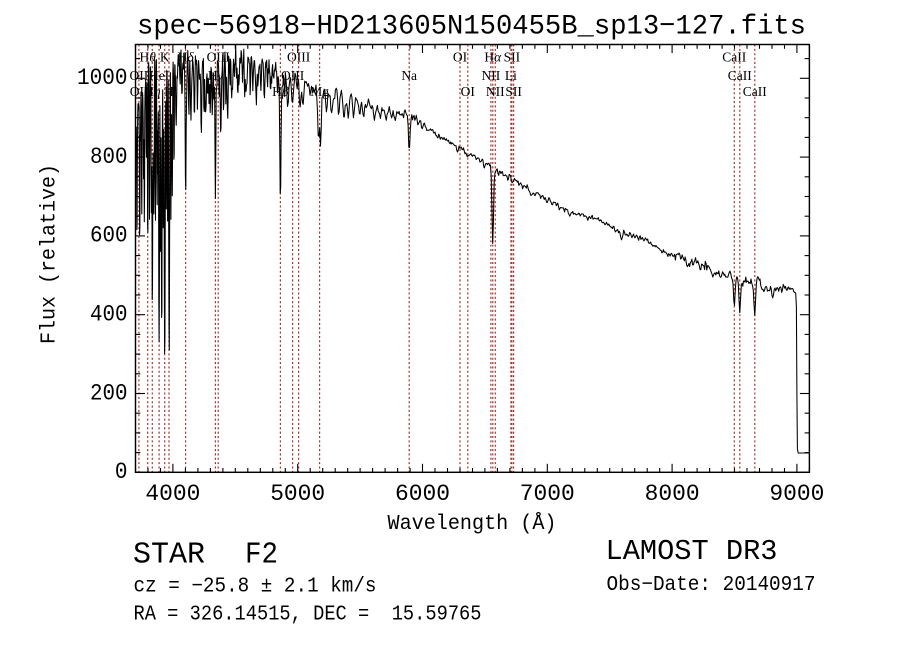  Describe the element at coordinates (165, 57) in the screenshot. I see `svg-text: K` at that location.